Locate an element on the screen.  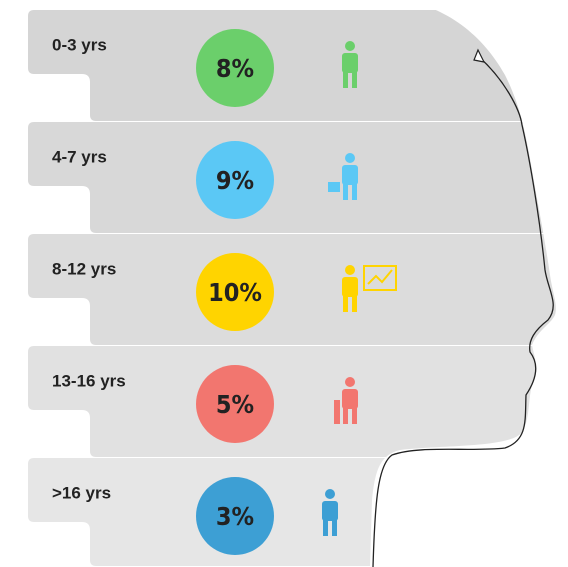
age-label: 4-7 yrs is located at coordinates (79, 156).